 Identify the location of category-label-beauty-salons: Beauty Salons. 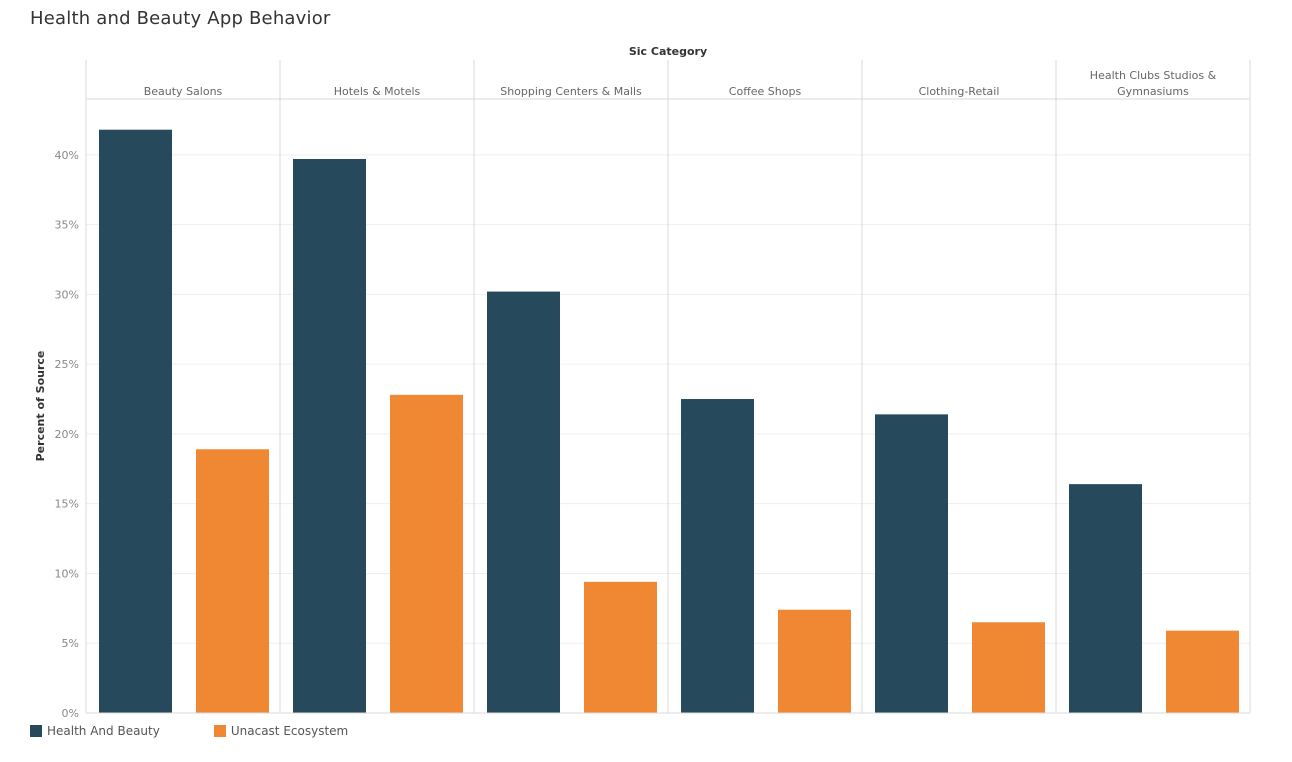
(183, 91).